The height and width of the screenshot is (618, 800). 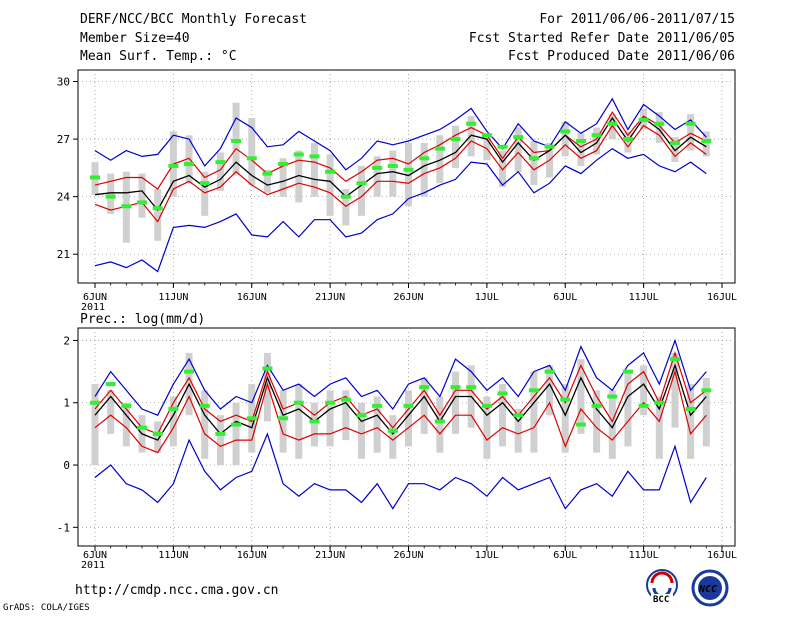 What do you see at coordinates (710, 588) in the screenshot?
I see `ncc-logo: NCC` at bounding box center [710, 588].